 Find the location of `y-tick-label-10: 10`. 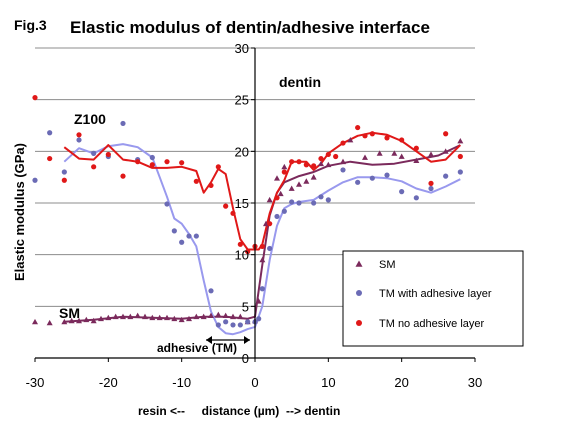

y-tick-label-10: 10 is located at coordinates (242, 255).